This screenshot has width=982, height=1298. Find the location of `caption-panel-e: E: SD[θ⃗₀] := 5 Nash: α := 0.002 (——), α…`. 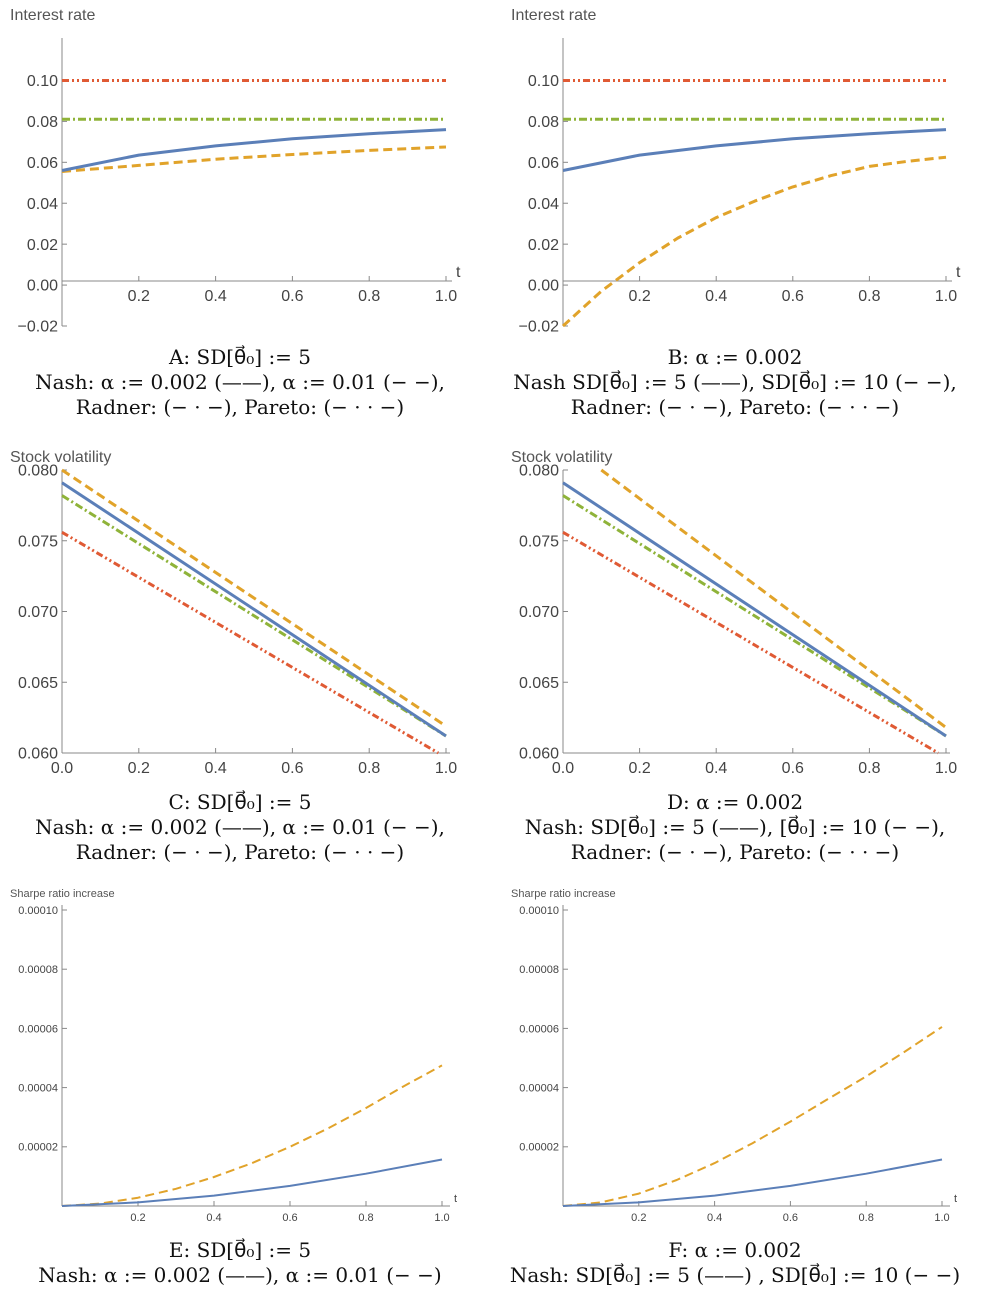

caption-panel-e: E: SD[θ⃗₀] := 5 Nash: α := 0.002 (——), α… is located at coordinates (240, 1263).